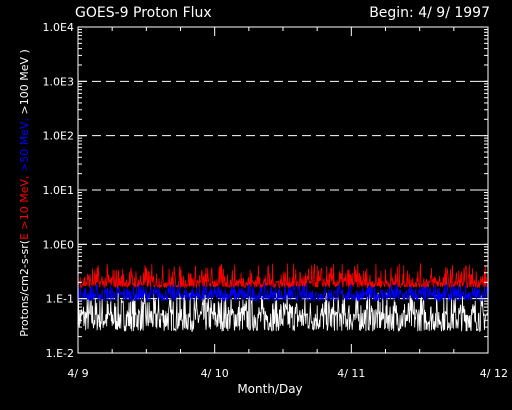  Describe the element at coordinates (60, 353) in the screenshot. I see `y-tick-label: 1.E-2` at that location.